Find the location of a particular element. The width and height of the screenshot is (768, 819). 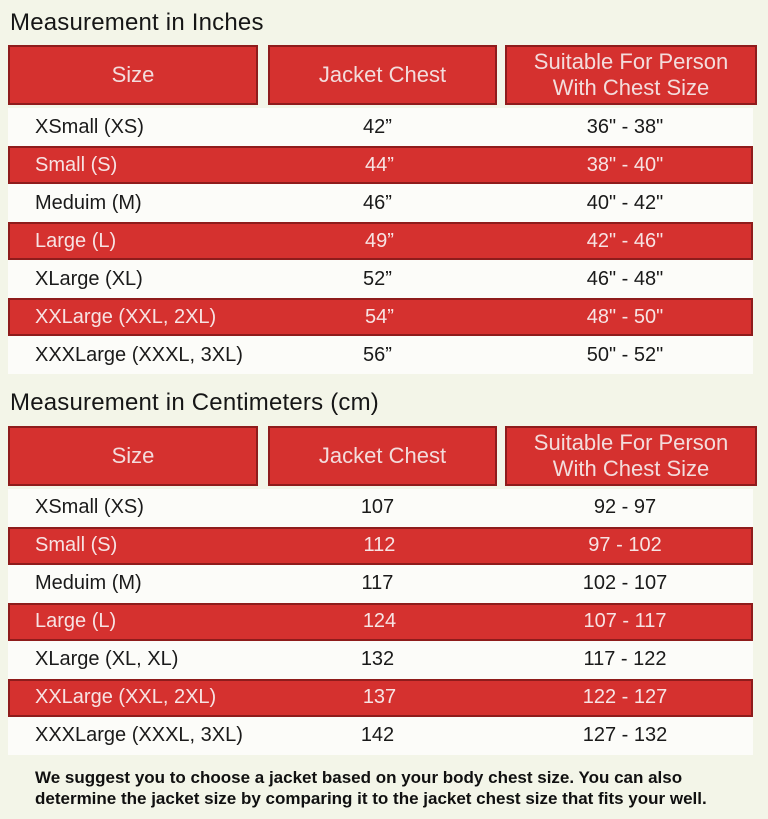

table-row: Small (S) 112 97 - 102 is located at coordinates (380, 545).